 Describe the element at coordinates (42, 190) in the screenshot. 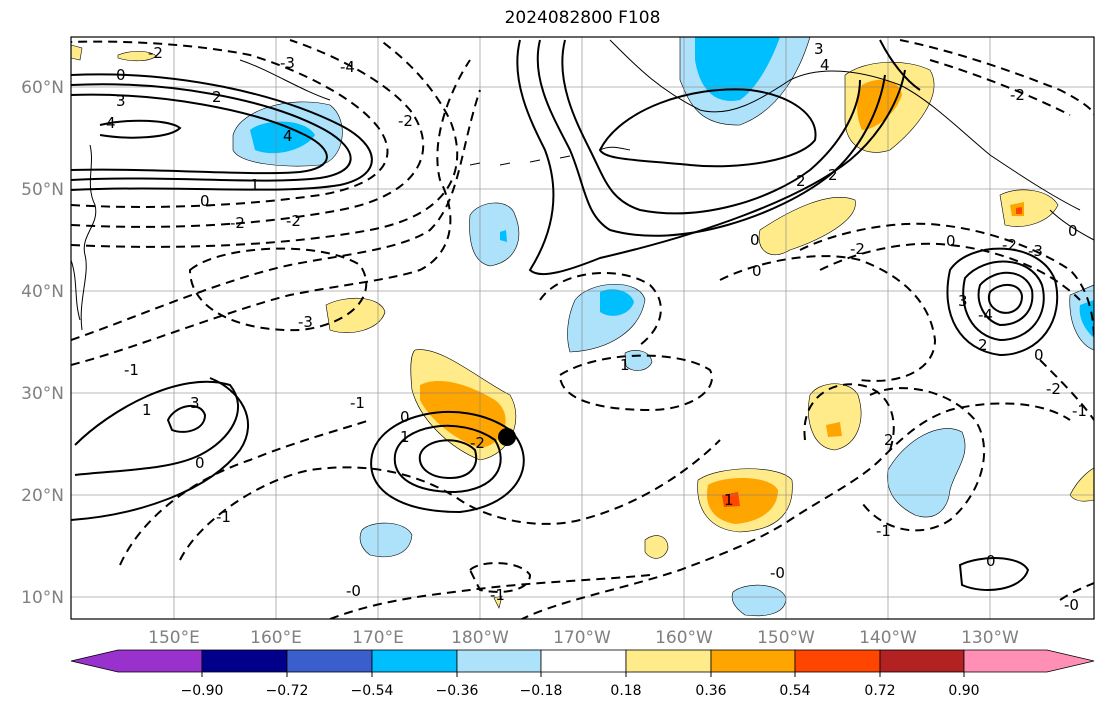

I see `lat-label: 50°N` at that location.